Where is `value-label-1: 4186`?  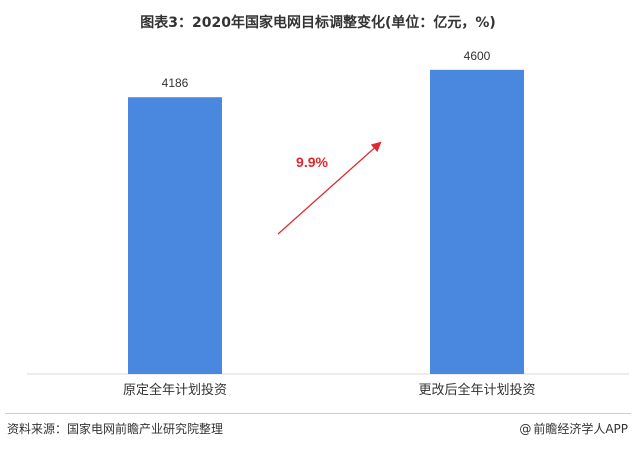 value-label-1: 4186 is located at coordinates (175, 83).